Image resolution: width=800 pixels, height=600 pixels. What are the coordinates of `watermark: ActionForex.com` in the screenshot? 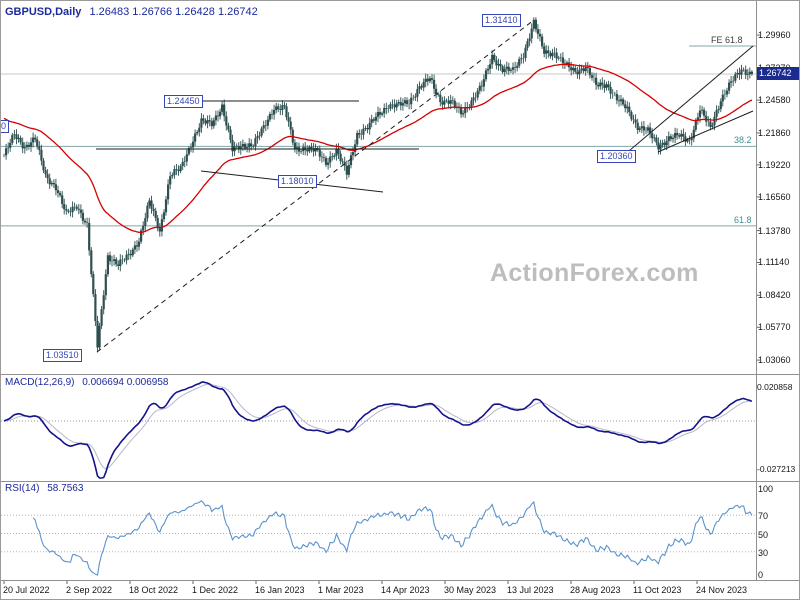 It's located at (594, 273).